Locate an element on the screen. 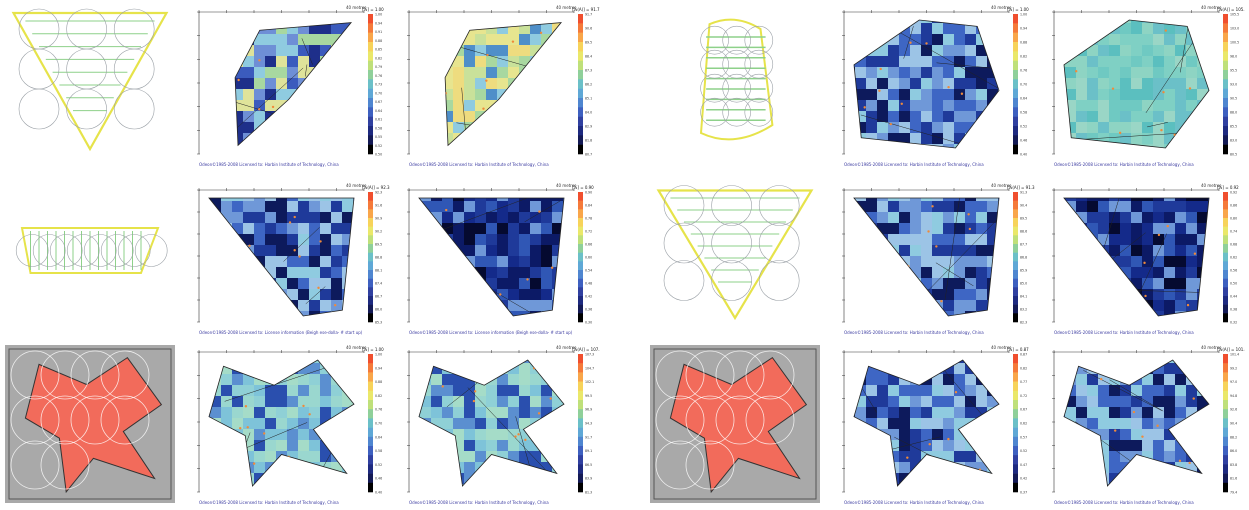 This screenshot has height=510, width=1249. scale-tick-label: 88.4 is located at coordinates (588, 57).